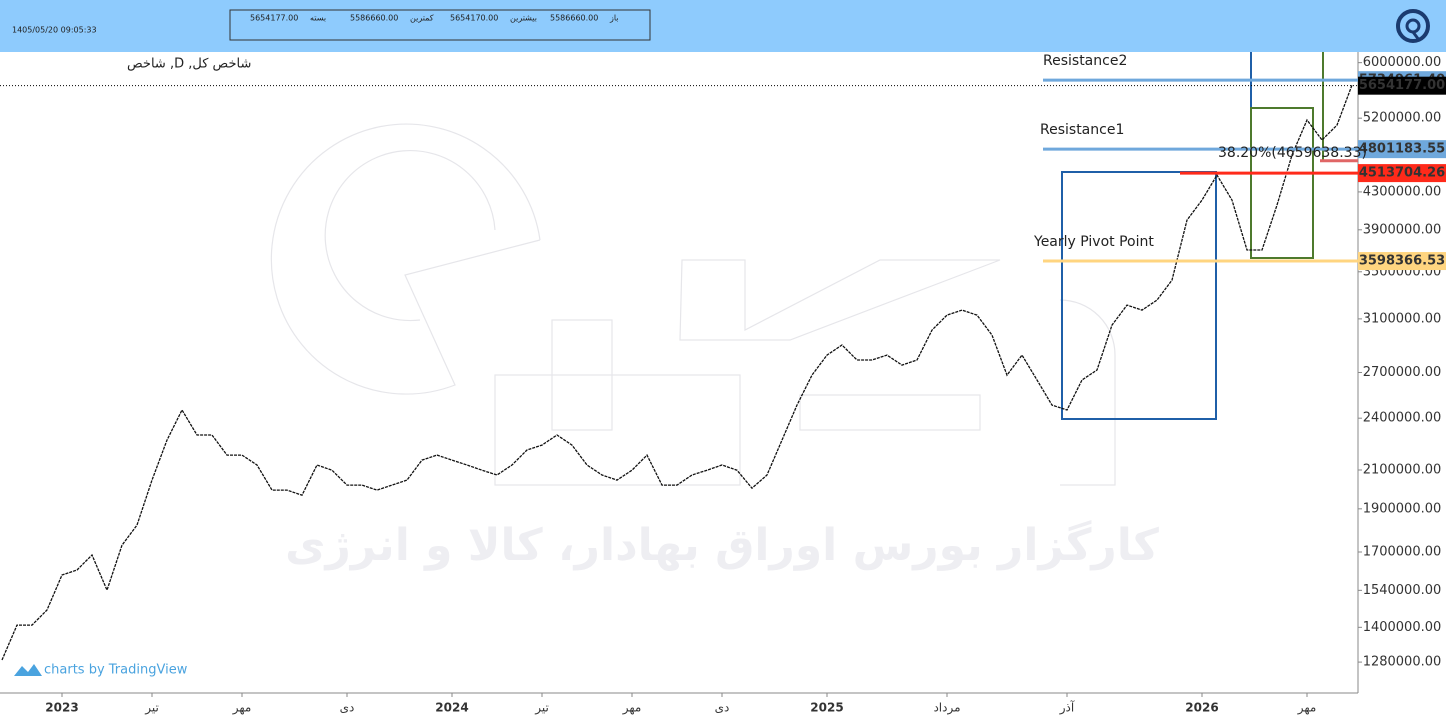  What do you see at coordinates (1192, 236) in the screenshot?
I see `drawings` at bounding box center [1192, 236].